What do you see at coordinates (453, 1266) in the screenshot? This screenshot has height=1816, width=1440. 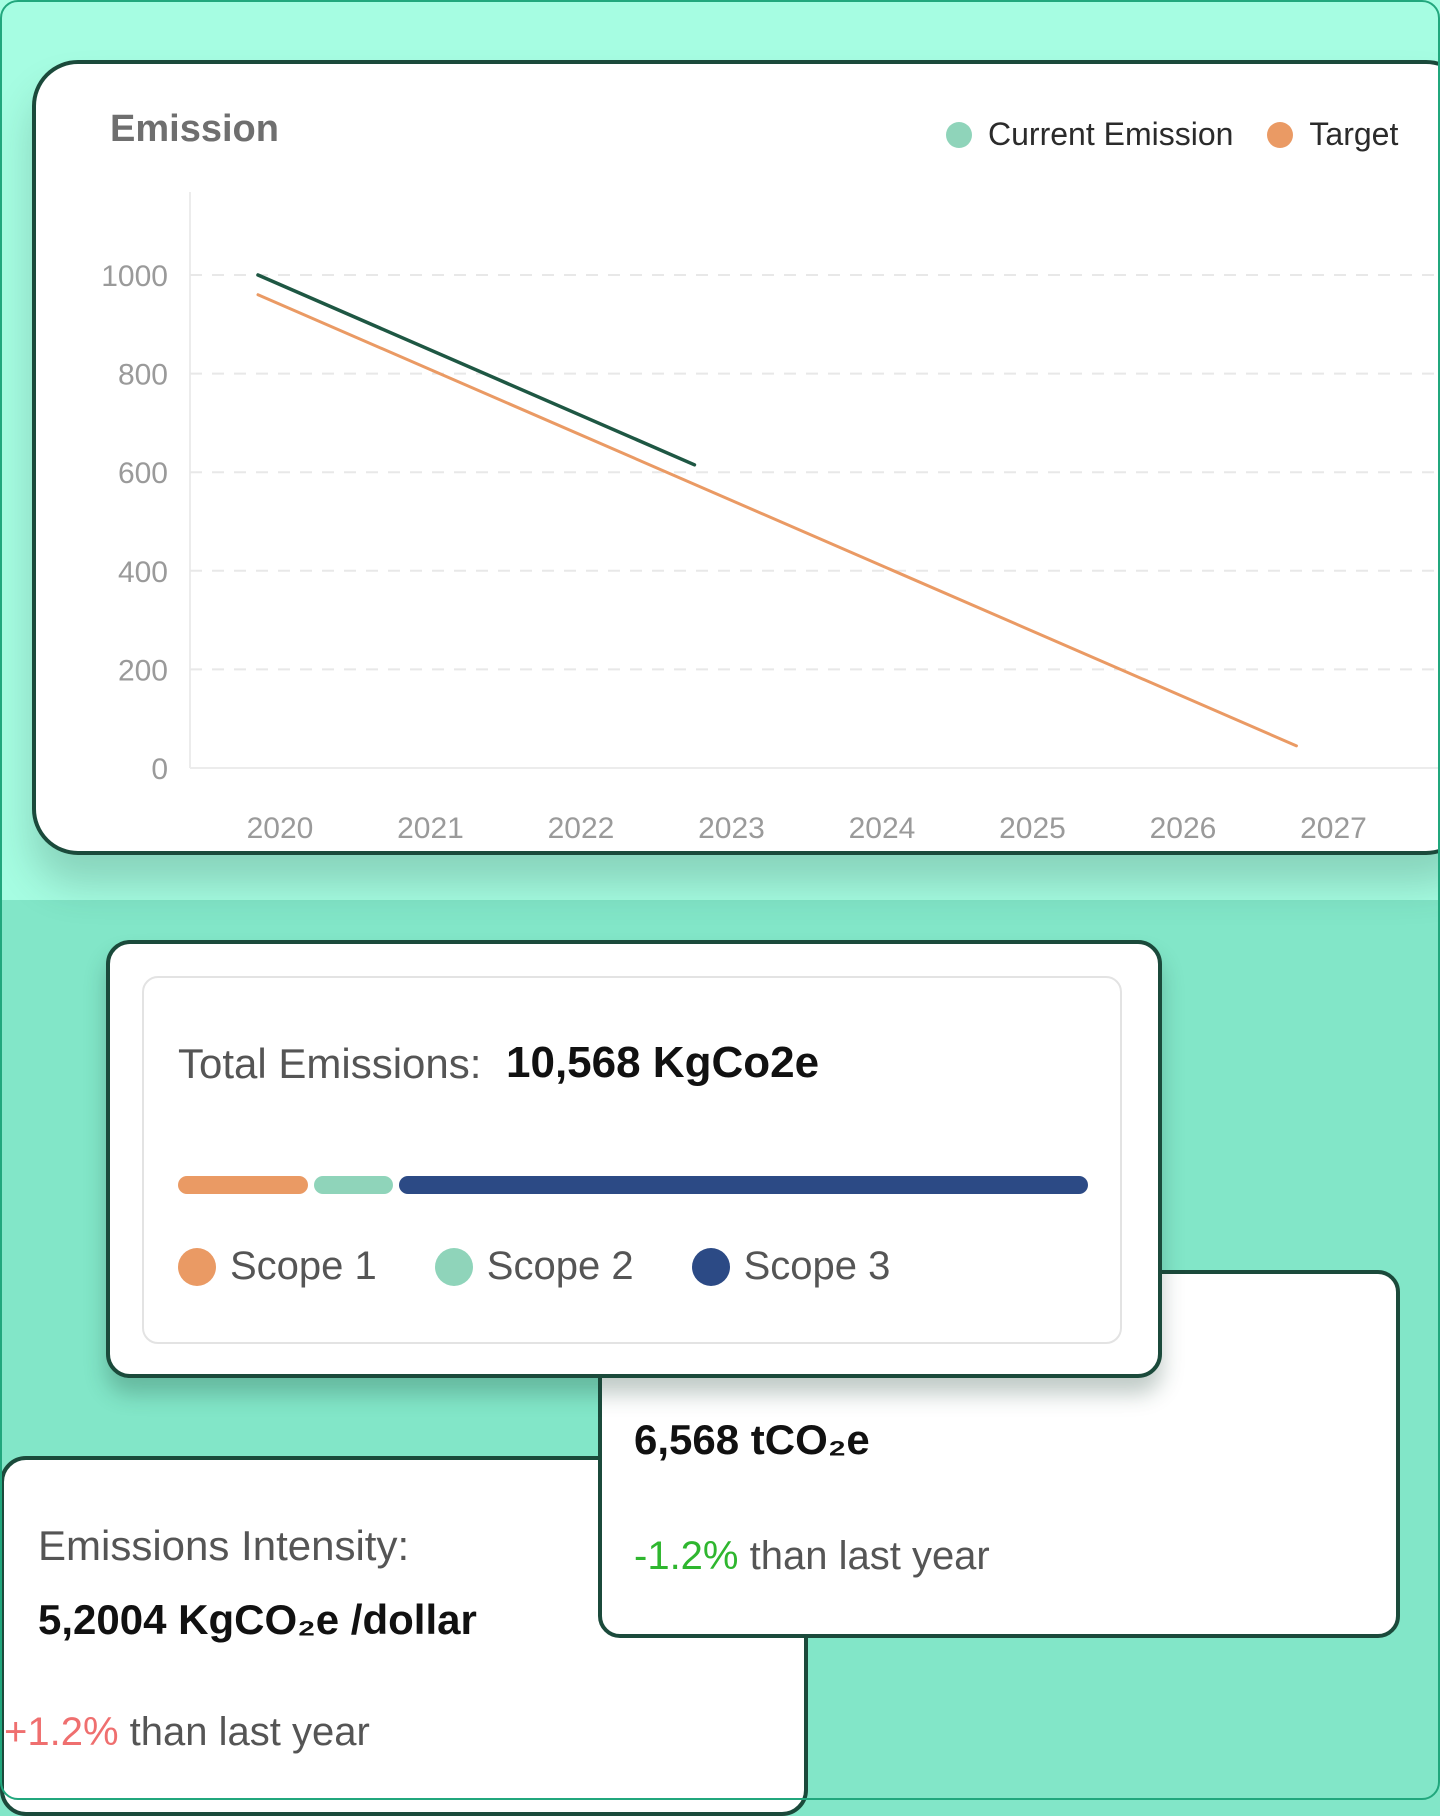 I see `scope-2-dot` at bounding box center [453, 1266].